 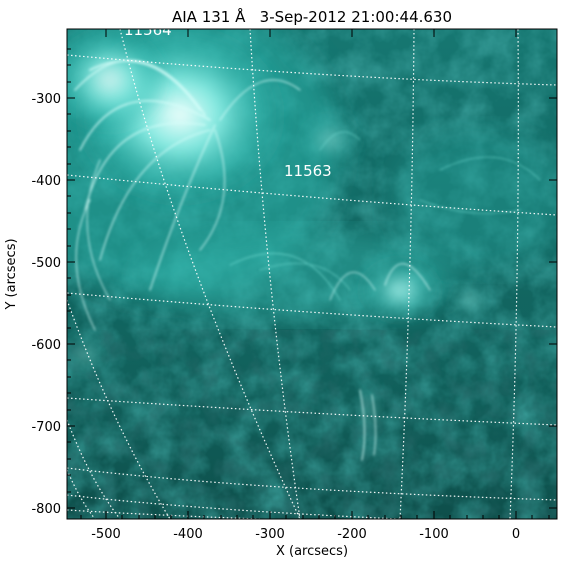 I want to click on y-tick-label: -300, so click(x=46, y=99).